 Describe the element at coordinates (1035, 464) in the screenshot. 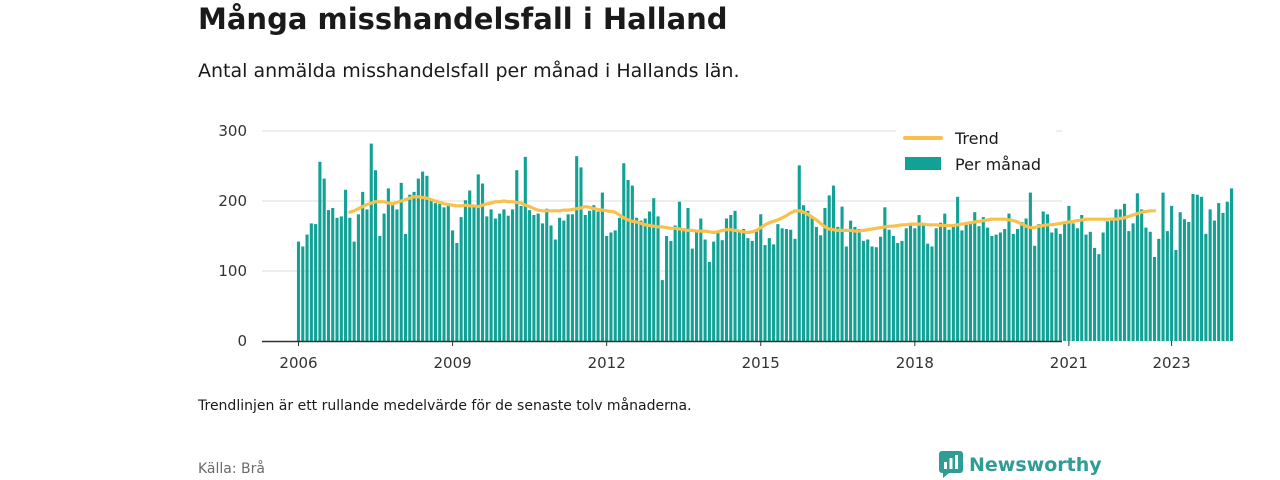

I see `brand-name: Newsworthy` at that location.